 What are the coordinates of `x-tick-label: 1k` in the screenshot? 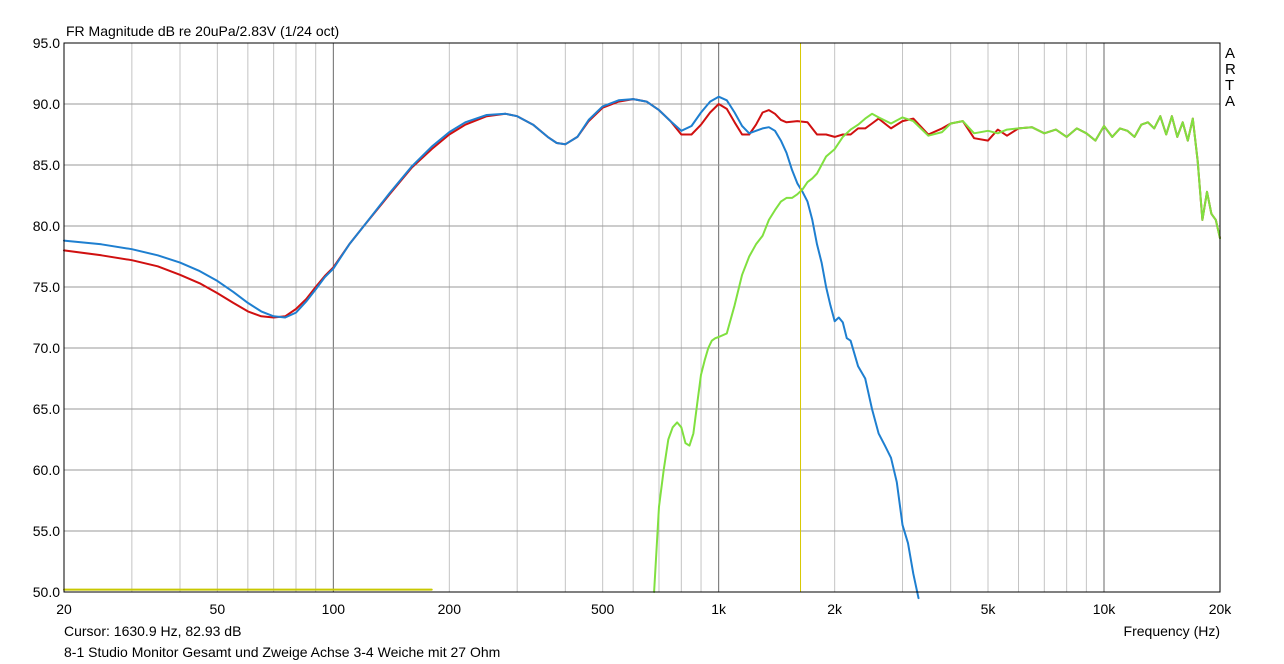 It's located at (719, 609).